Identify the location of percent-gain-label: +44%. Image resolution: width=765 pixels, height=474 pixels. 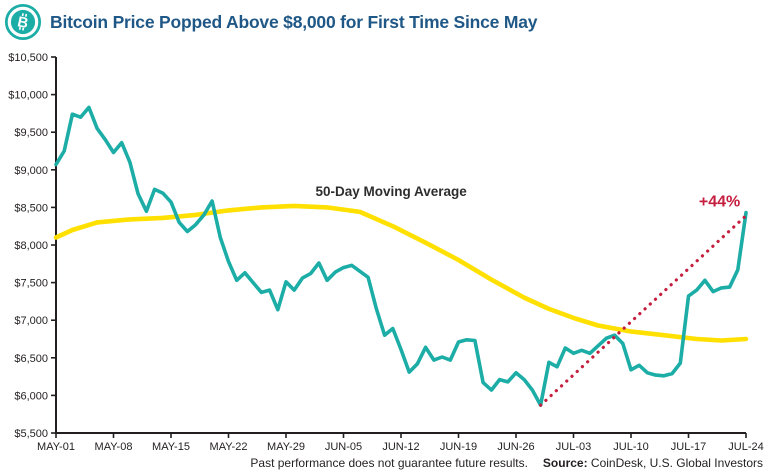
(719, 202).